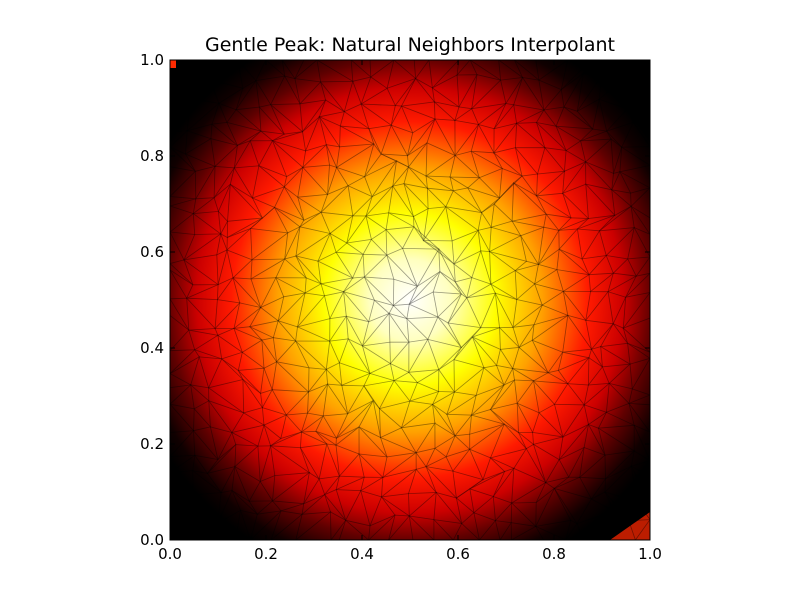  Describe the element at coordinates (170, 554) in the screenshot. I see `x-tick-label: 0.0` at that location.